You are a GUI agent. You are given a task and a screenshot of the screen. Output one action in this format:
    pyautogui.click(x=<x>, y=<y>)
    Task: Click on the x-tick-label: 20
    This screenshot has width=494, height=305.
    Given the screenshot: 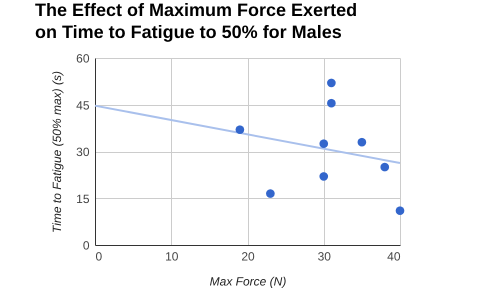 What is the action you would take?
    pyautogui.click(x=248, y=257)
    